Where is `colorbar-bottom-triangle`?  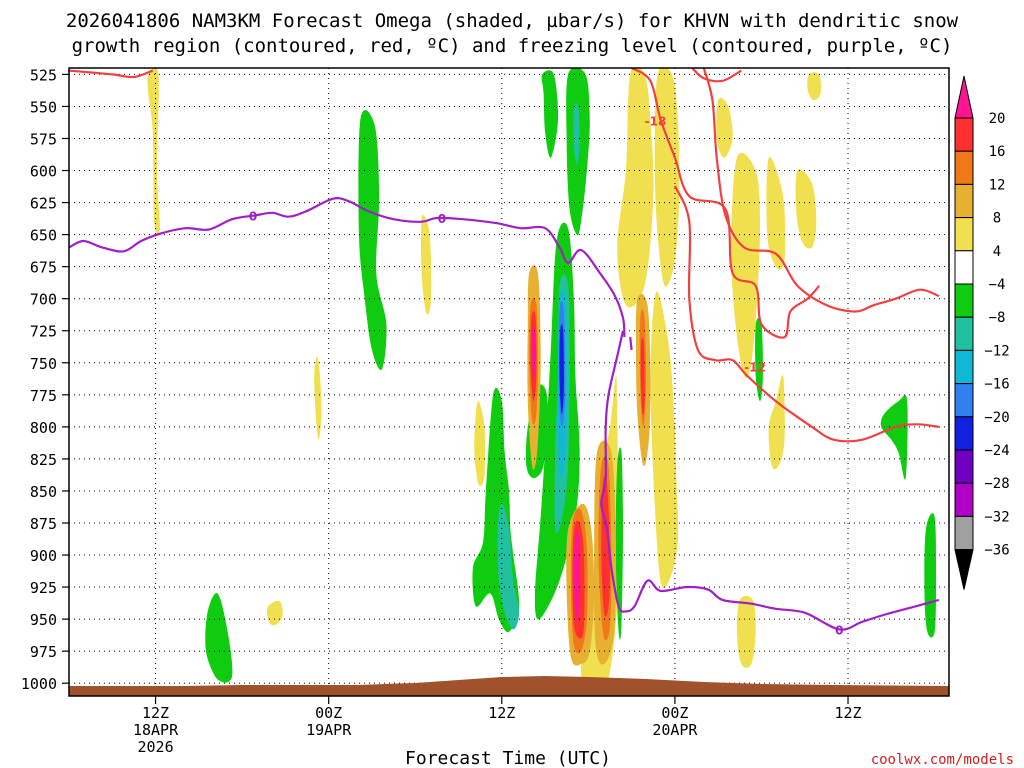 colorbar-bottom-triangle is located at coordinates (964, 569).